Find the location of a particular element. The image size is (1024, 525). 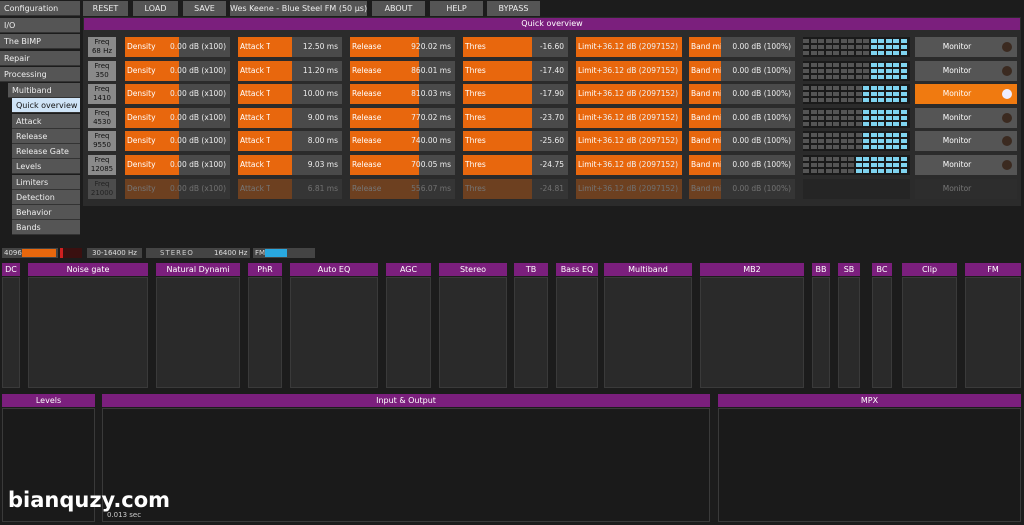

control: Release Time 920.02 ms is located at coordinates (402, 47).